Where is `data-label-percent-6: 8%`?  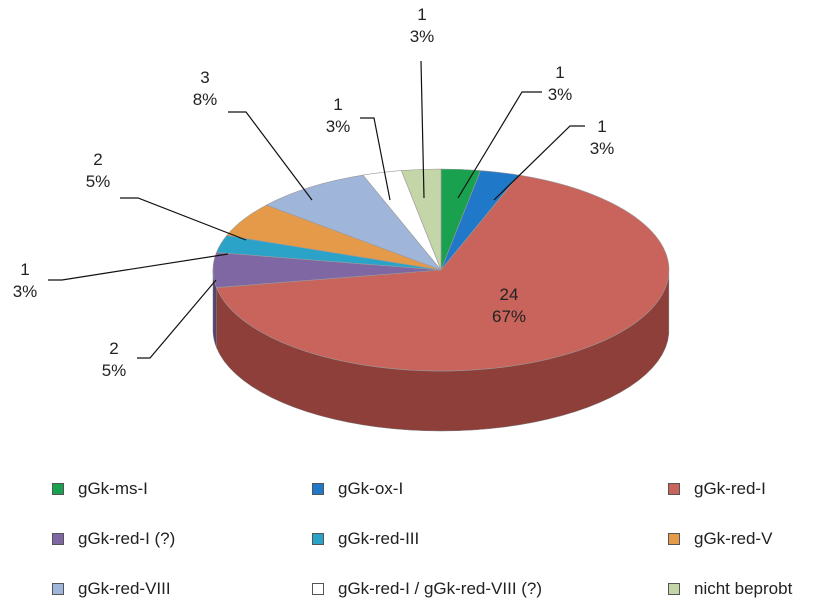 data-label-percent-6: 8% is located at coordinates (205, 99).